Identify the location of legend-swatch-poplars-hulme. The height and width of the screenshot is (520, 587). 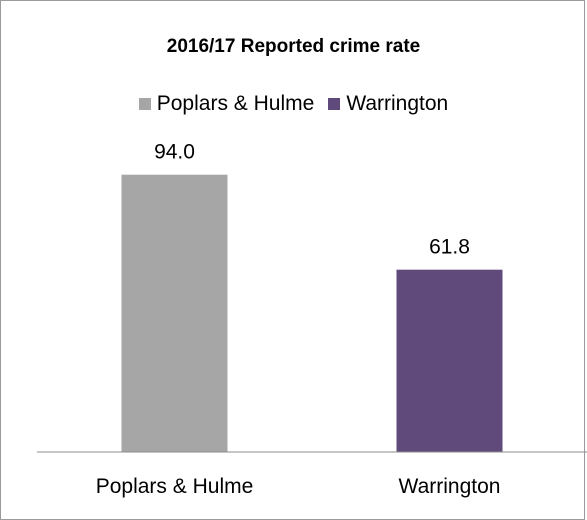
(144, 104).